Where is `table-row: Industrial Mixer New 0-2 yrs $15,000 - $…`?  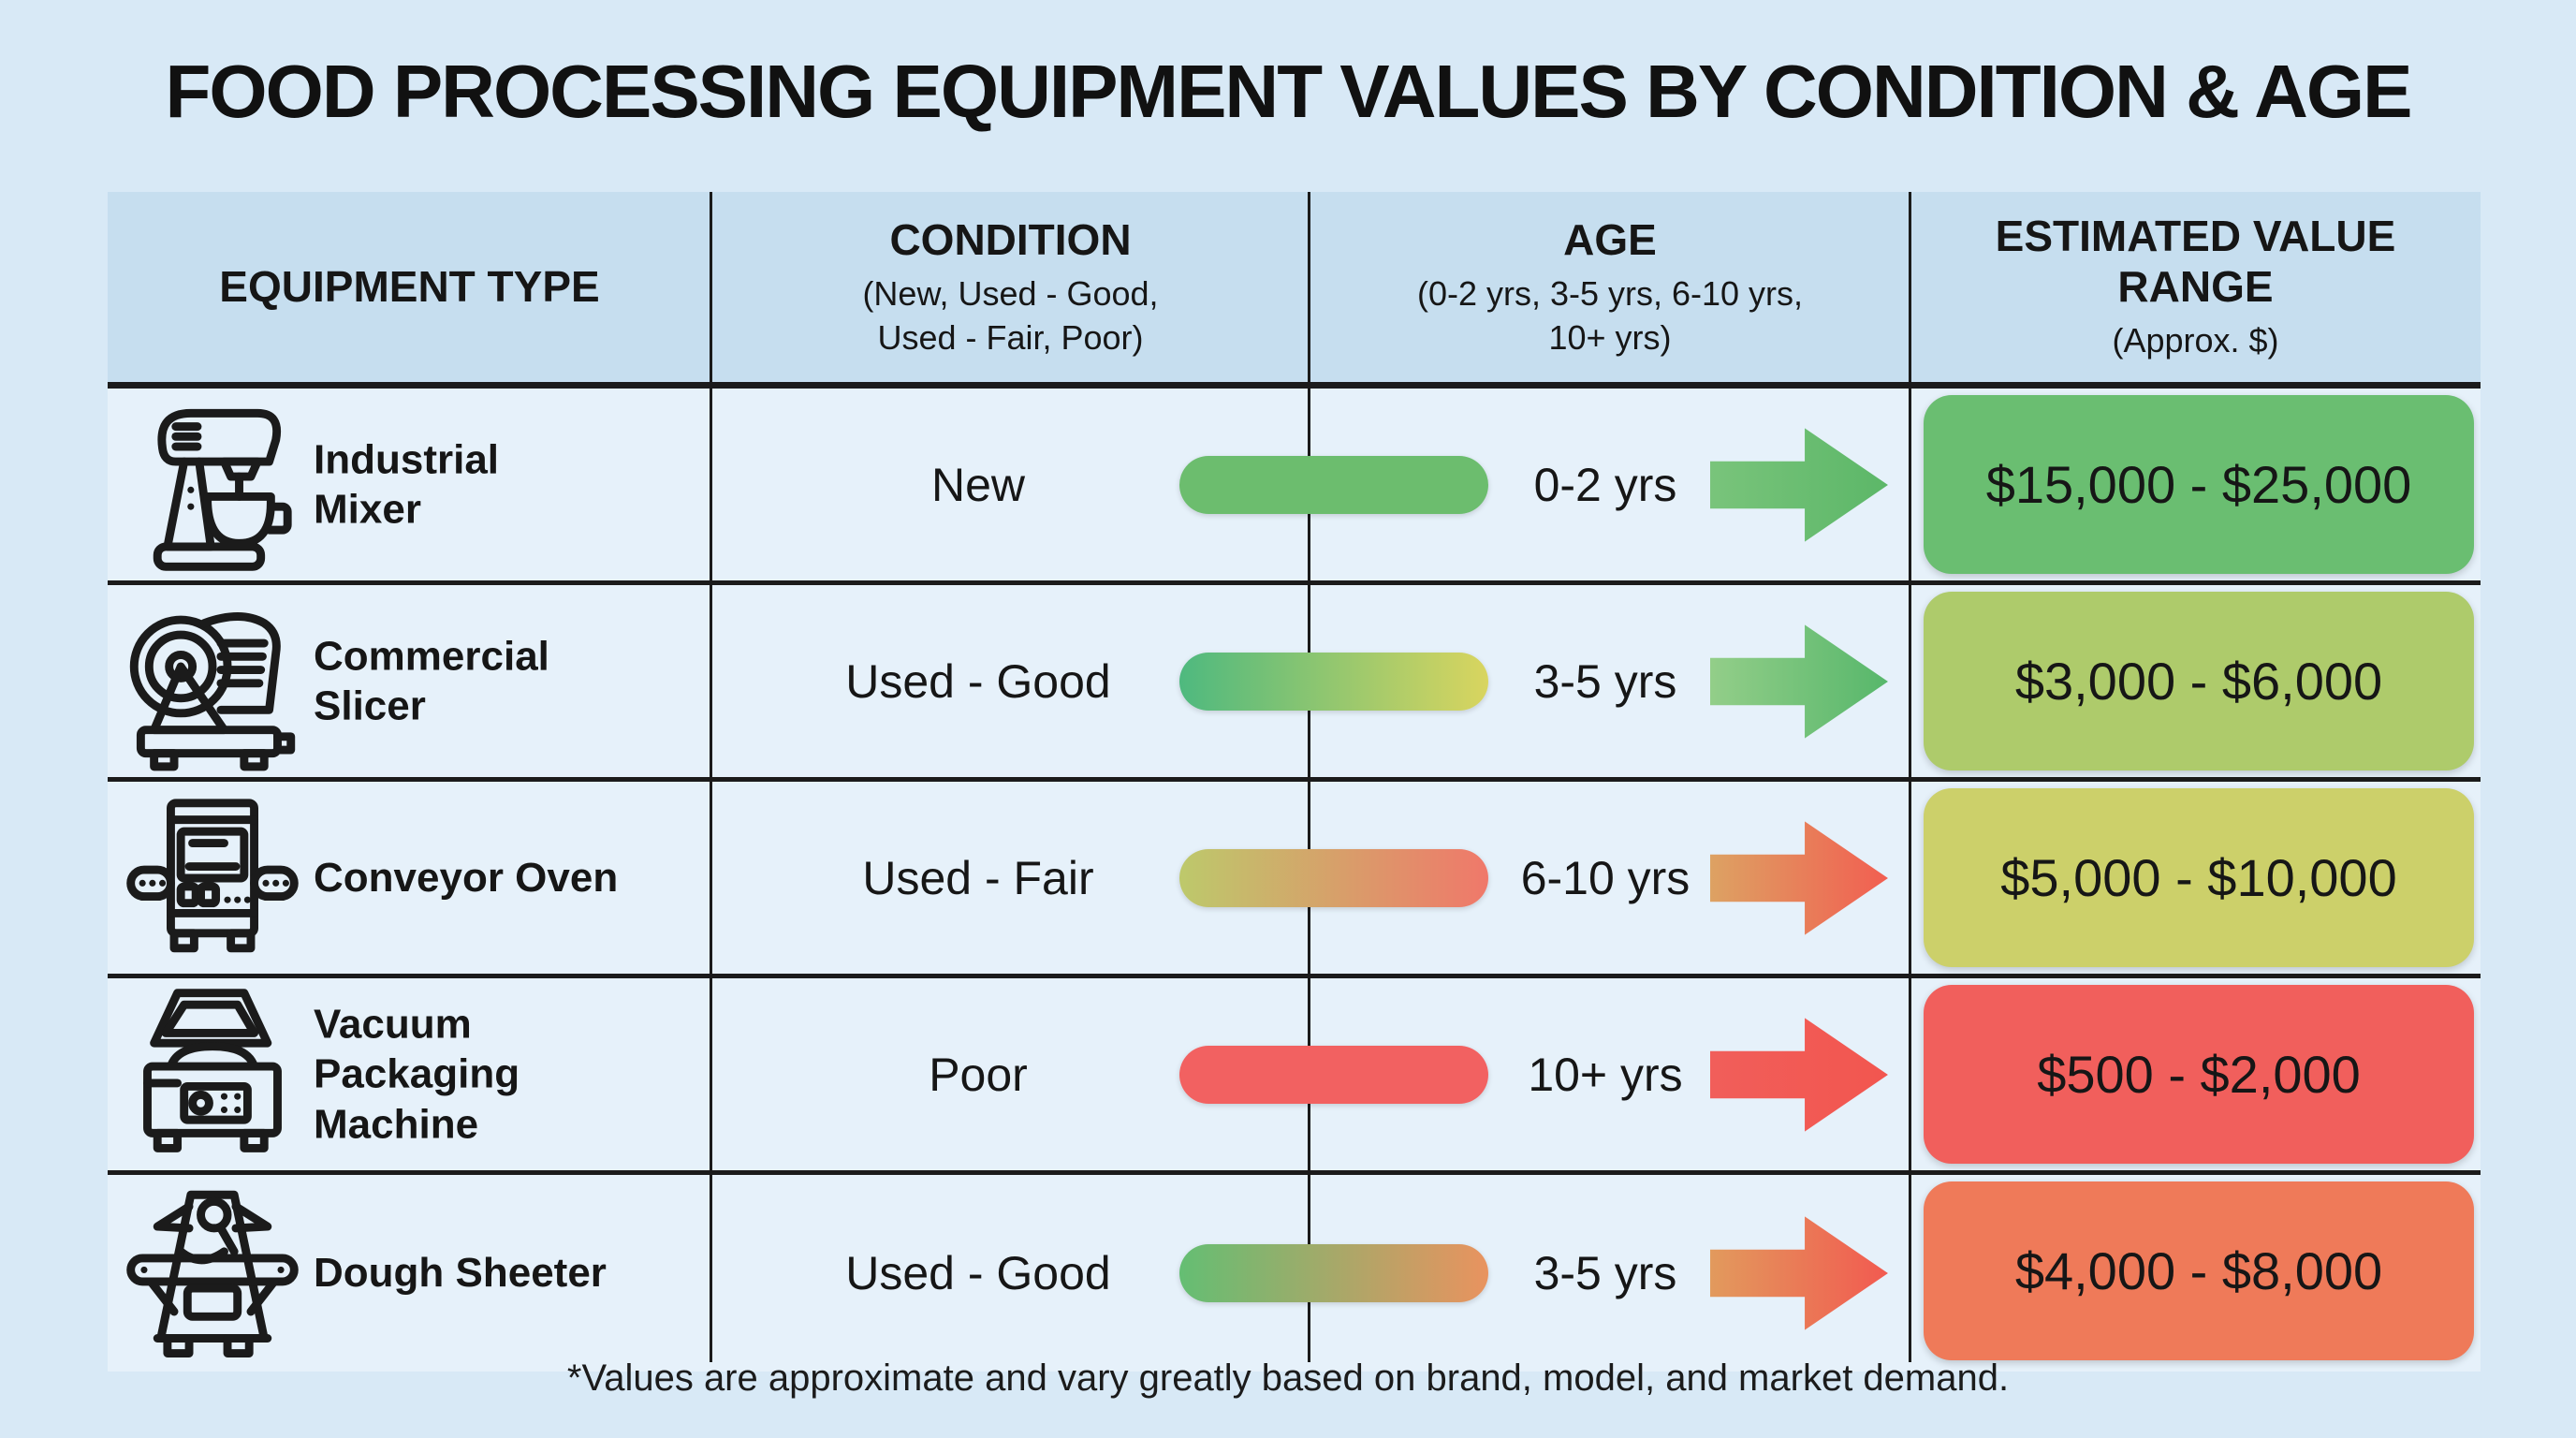 table-row: Industrial Mixer New 0-2 yrs $15,000 - $… is located at coordinates (1294, 487).